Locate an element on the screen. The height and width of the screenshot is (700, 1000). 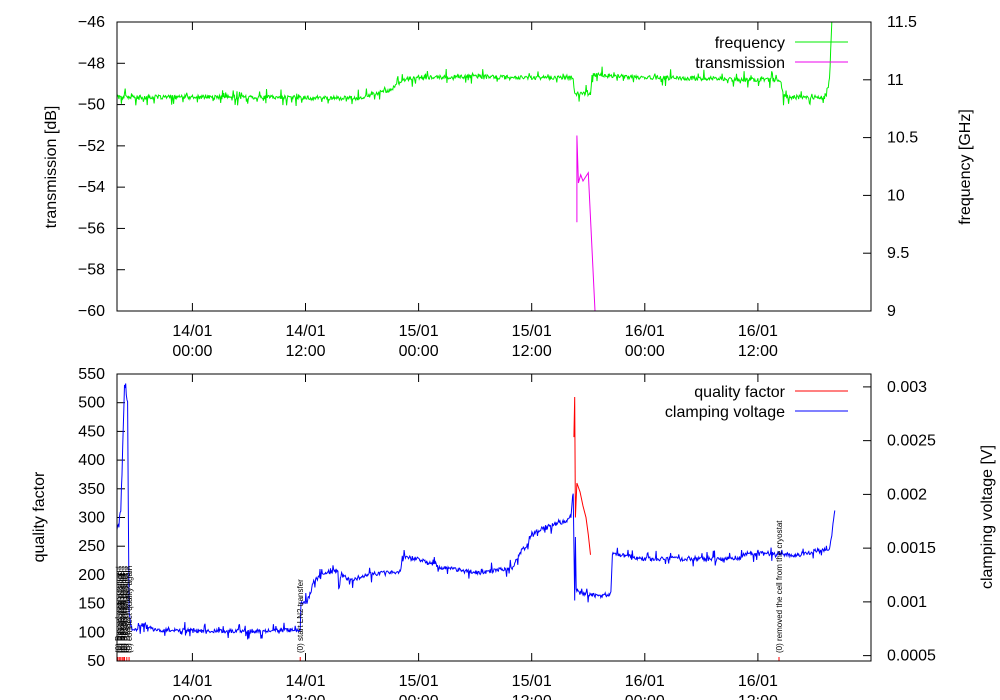
top-legend: frequency transmission is located at coordinates (771, 53).